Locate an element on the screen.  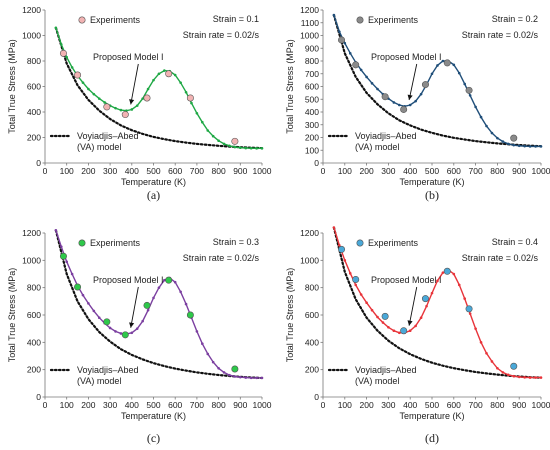
model-callout-arrow is located at coordinates (413, 306).